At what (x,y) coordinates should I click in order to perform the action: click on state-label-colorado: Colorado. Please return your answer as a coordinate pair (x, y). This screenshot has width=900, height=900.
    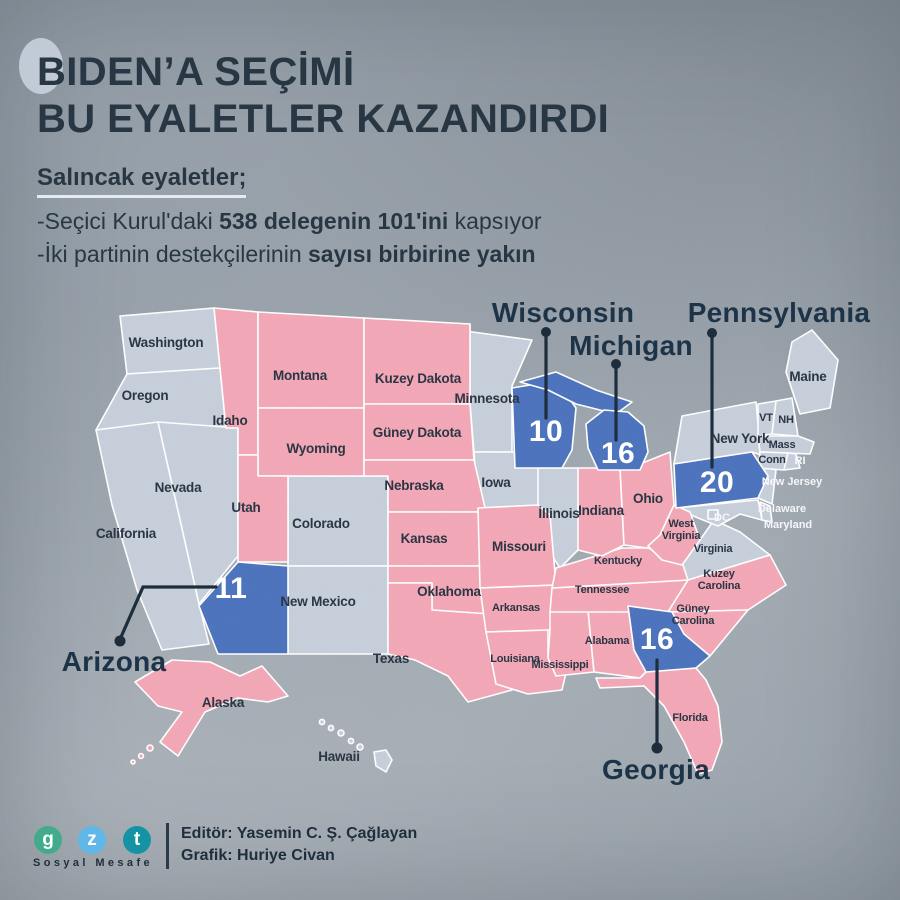
    Looking at the image, I should click on (321, 523).